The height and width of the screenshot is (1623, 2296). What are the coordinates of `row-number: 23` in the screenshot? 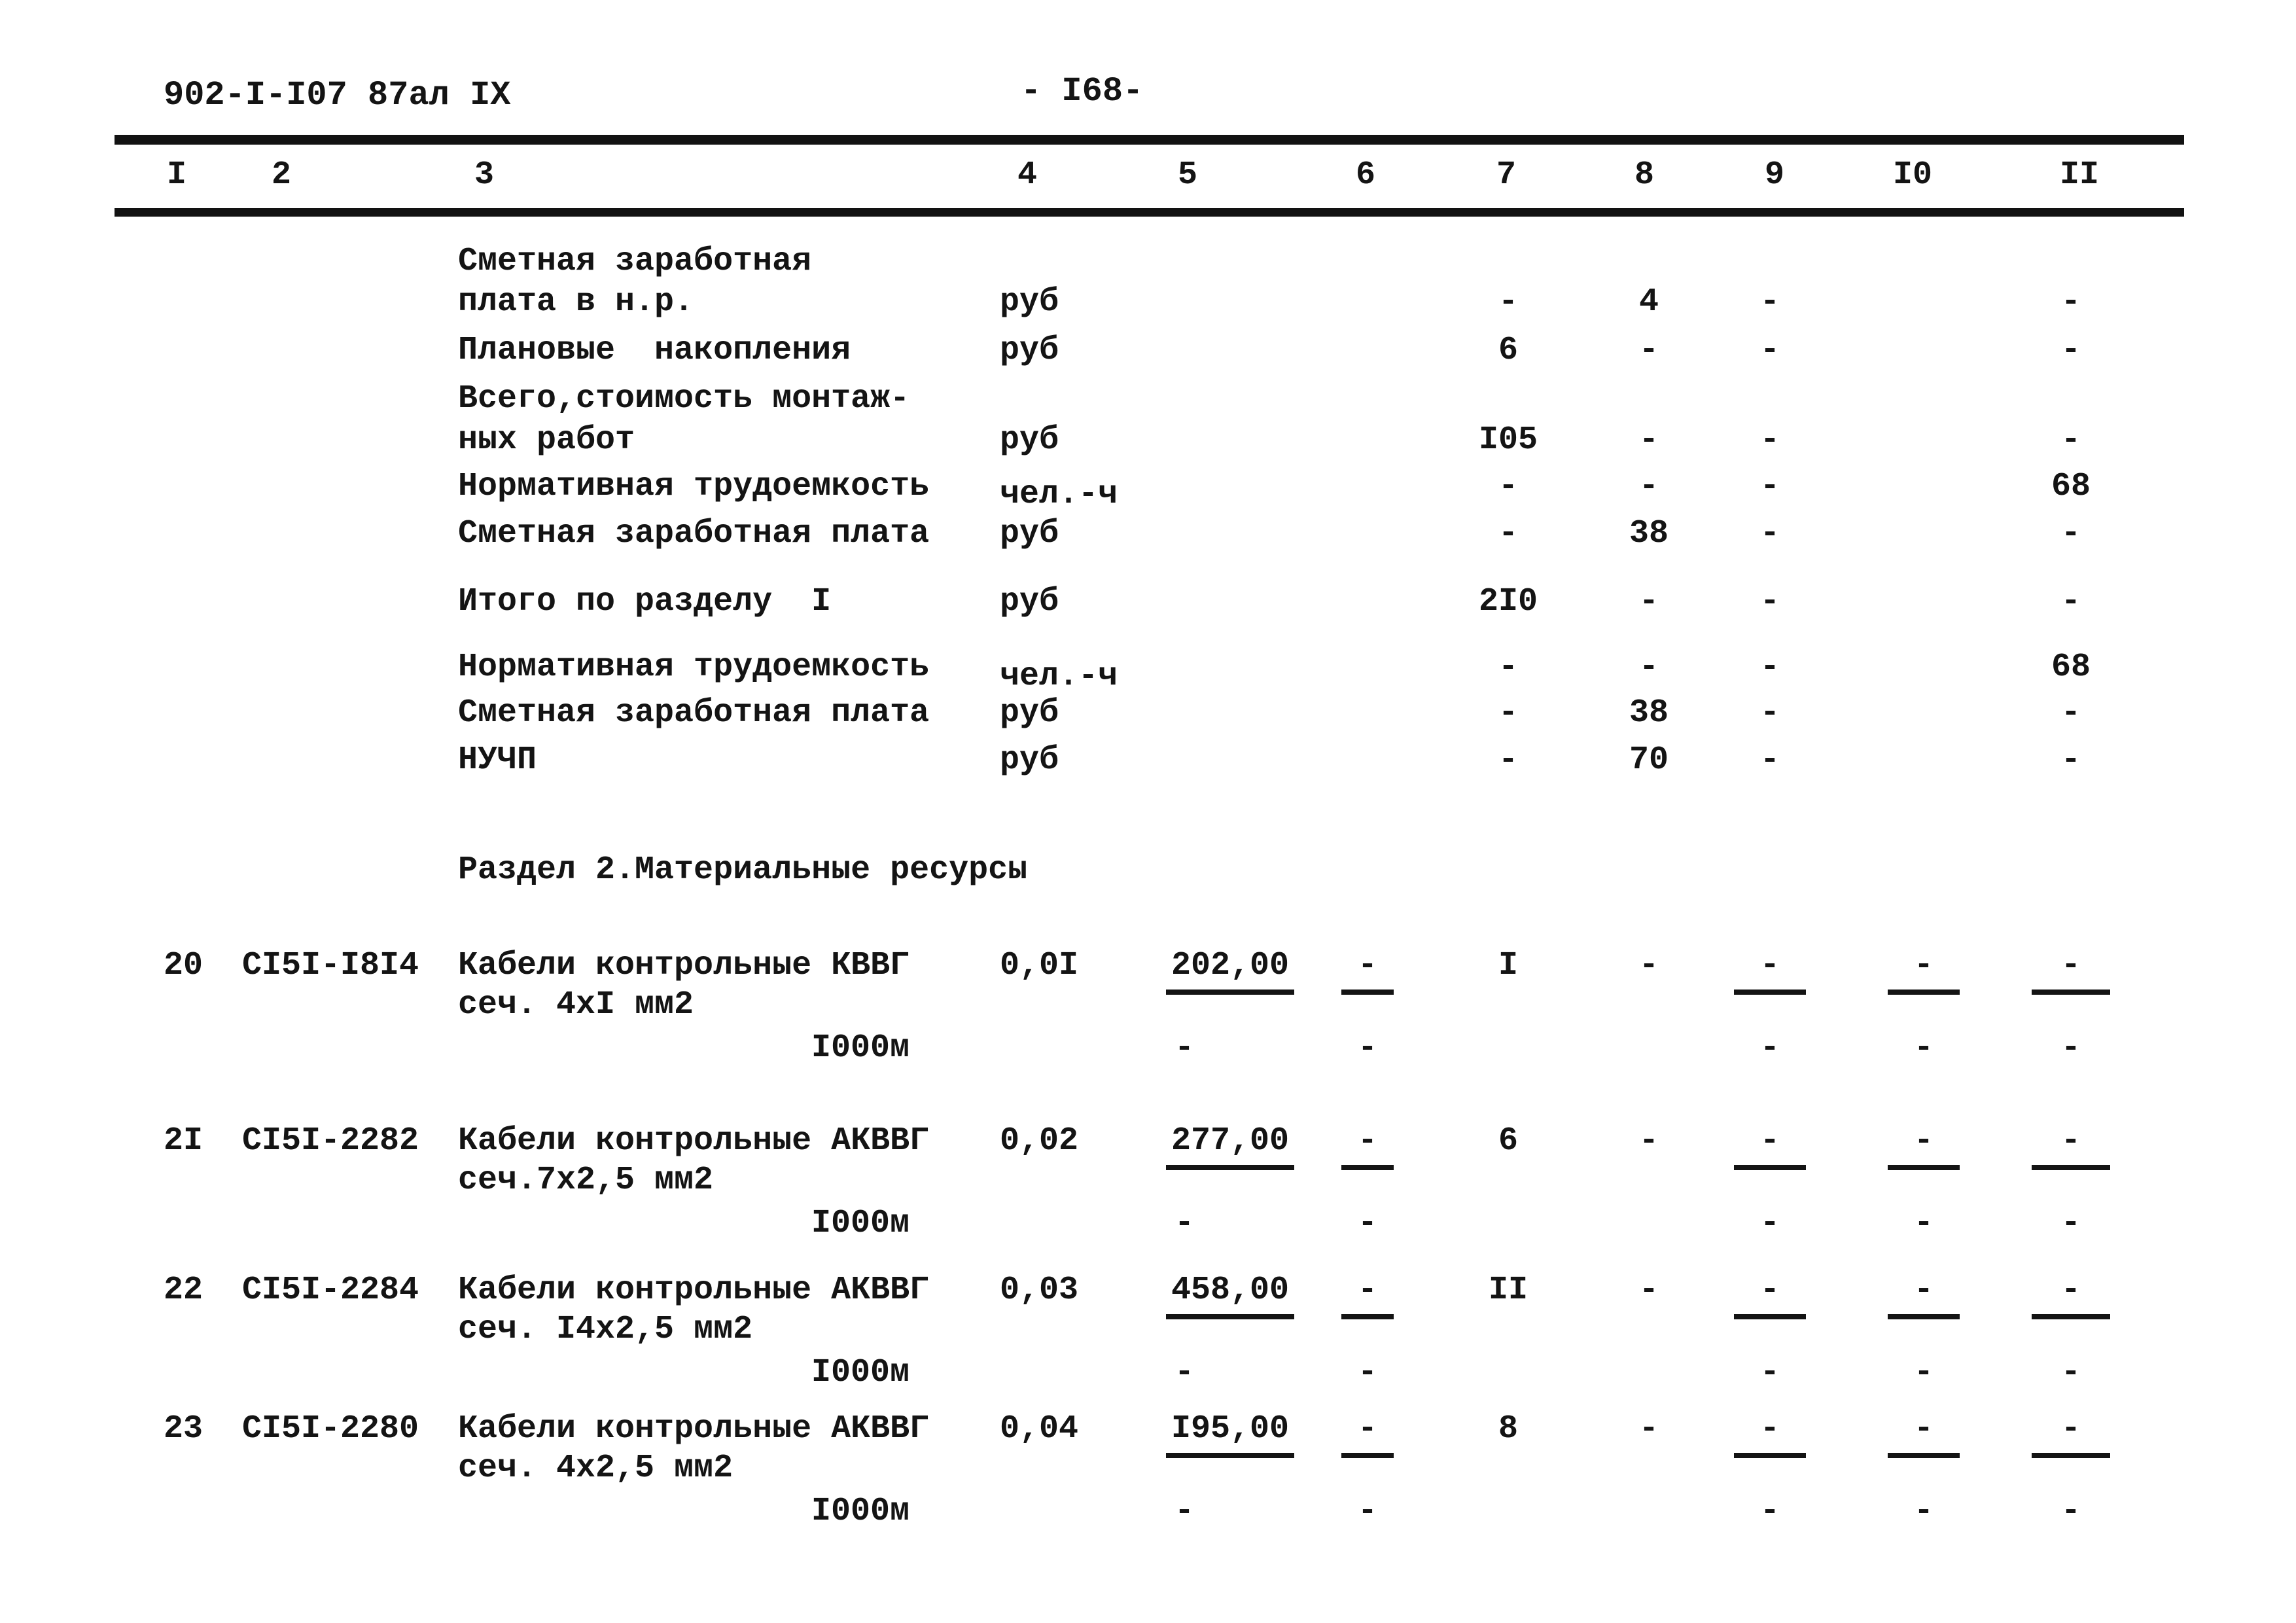 It's located at (183, 1429).